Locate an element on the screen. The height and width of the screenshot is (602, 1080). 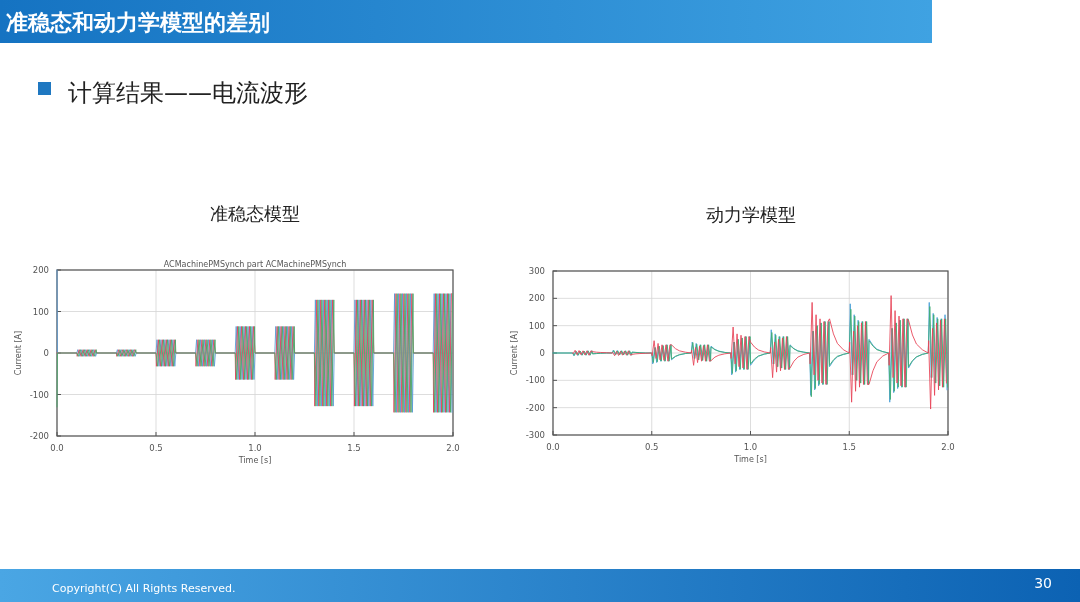
y-tick-label: -300 is located at coordinates (535, 435).